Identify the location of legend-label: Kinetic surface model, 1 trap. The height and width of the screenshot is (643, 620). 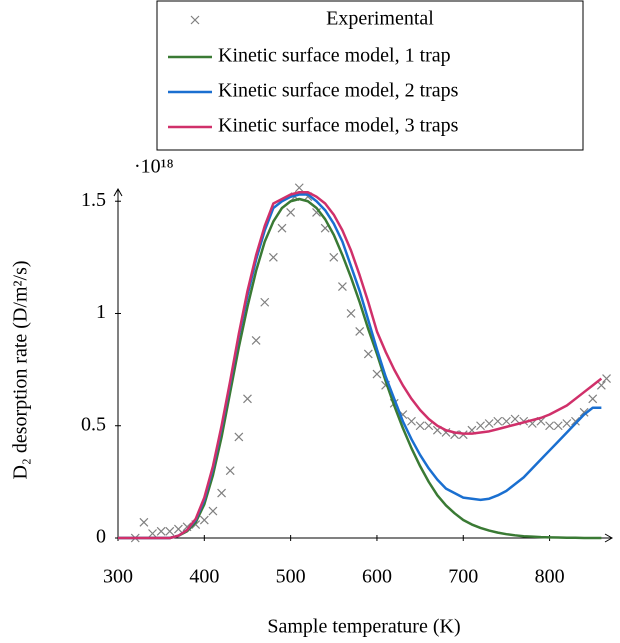
(334, 56).